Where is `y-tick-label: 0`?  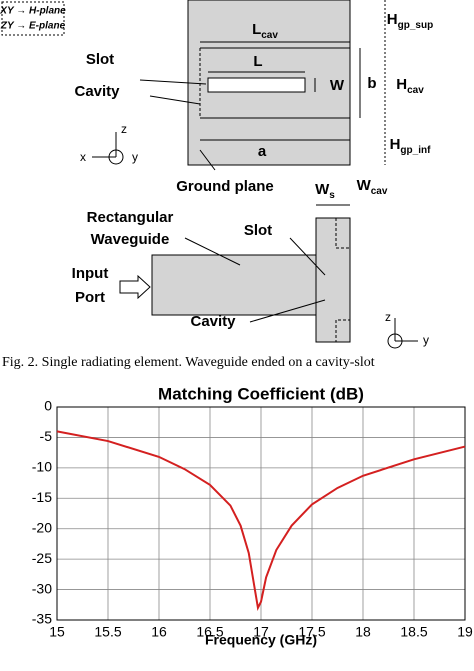
y-tick-label: 0 is located at coordinates (48, 406).